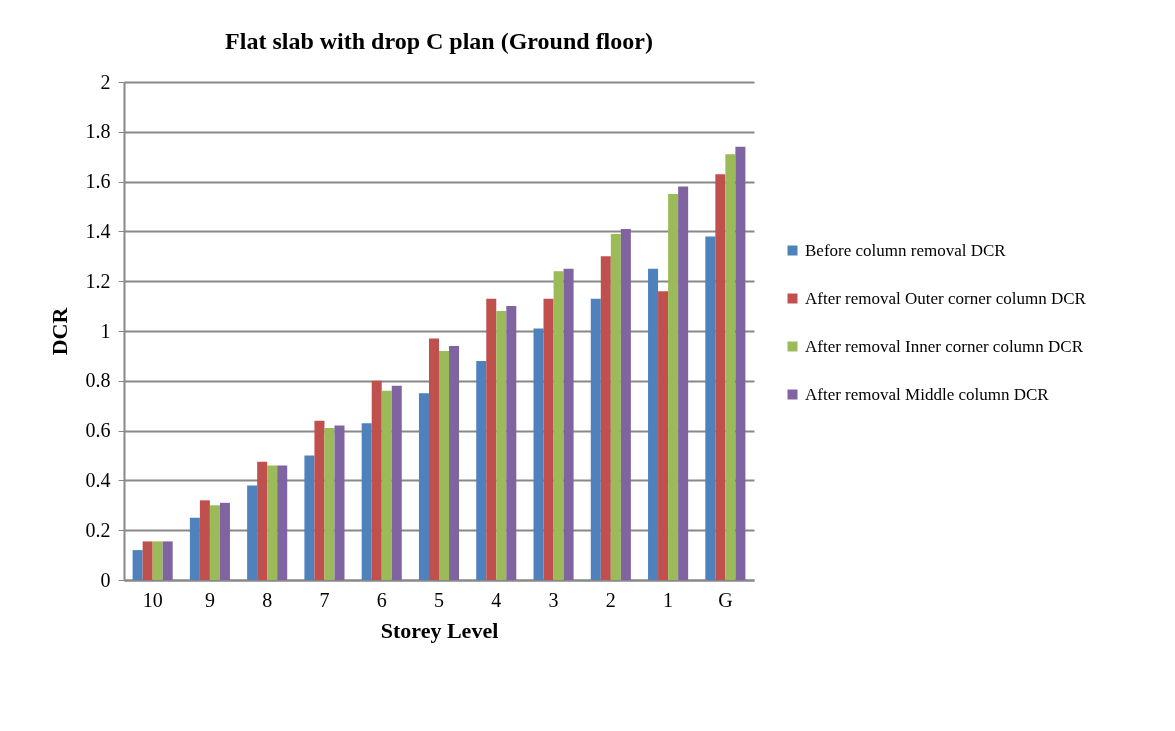  Describe the element at coordinates (439, 41) in the screenshot. I see `chart-title: Flat slab with drop C plan (Ground floor)` at that location.